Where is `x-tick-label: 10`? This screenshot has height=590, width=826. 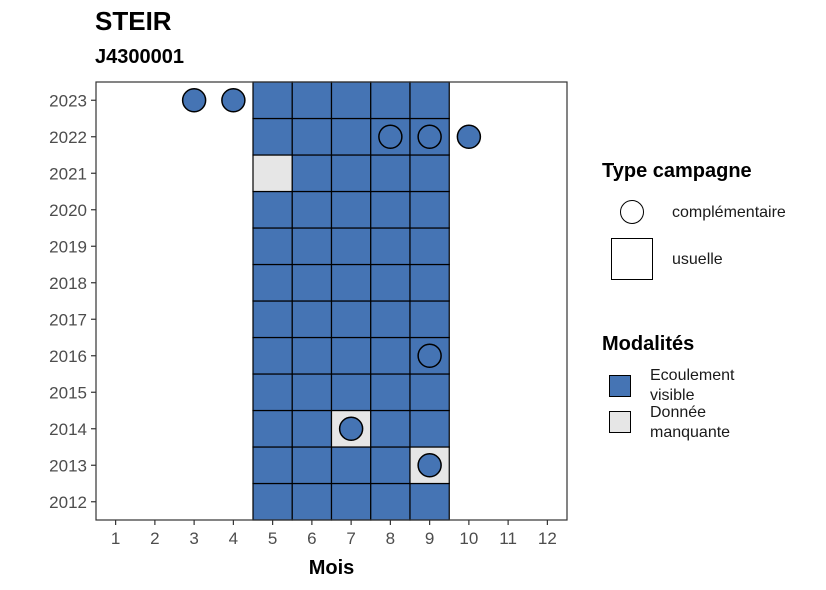
x-tick-label: 10 is located at coordinates (468, 538).